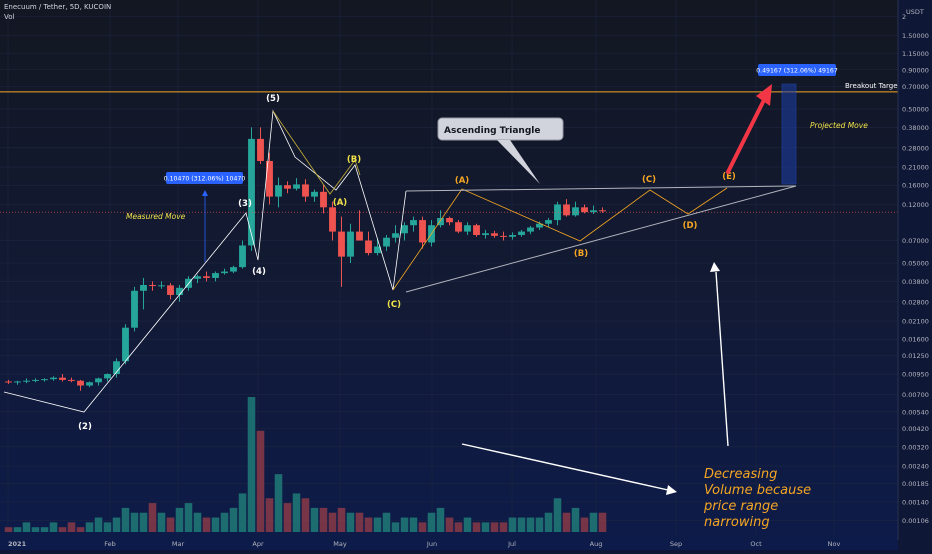 This screenshot has height=554, width=932. Describe the element at coordinates (915, 521) in the screenshot. I see `y-tick-label: 0.00106` at that location.